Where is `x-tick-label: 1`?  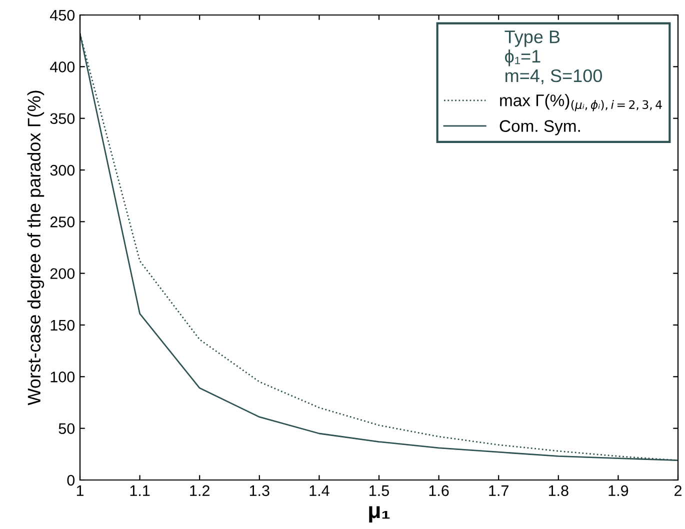 x-tick-label: 1 is located at coordinates (80, 490).